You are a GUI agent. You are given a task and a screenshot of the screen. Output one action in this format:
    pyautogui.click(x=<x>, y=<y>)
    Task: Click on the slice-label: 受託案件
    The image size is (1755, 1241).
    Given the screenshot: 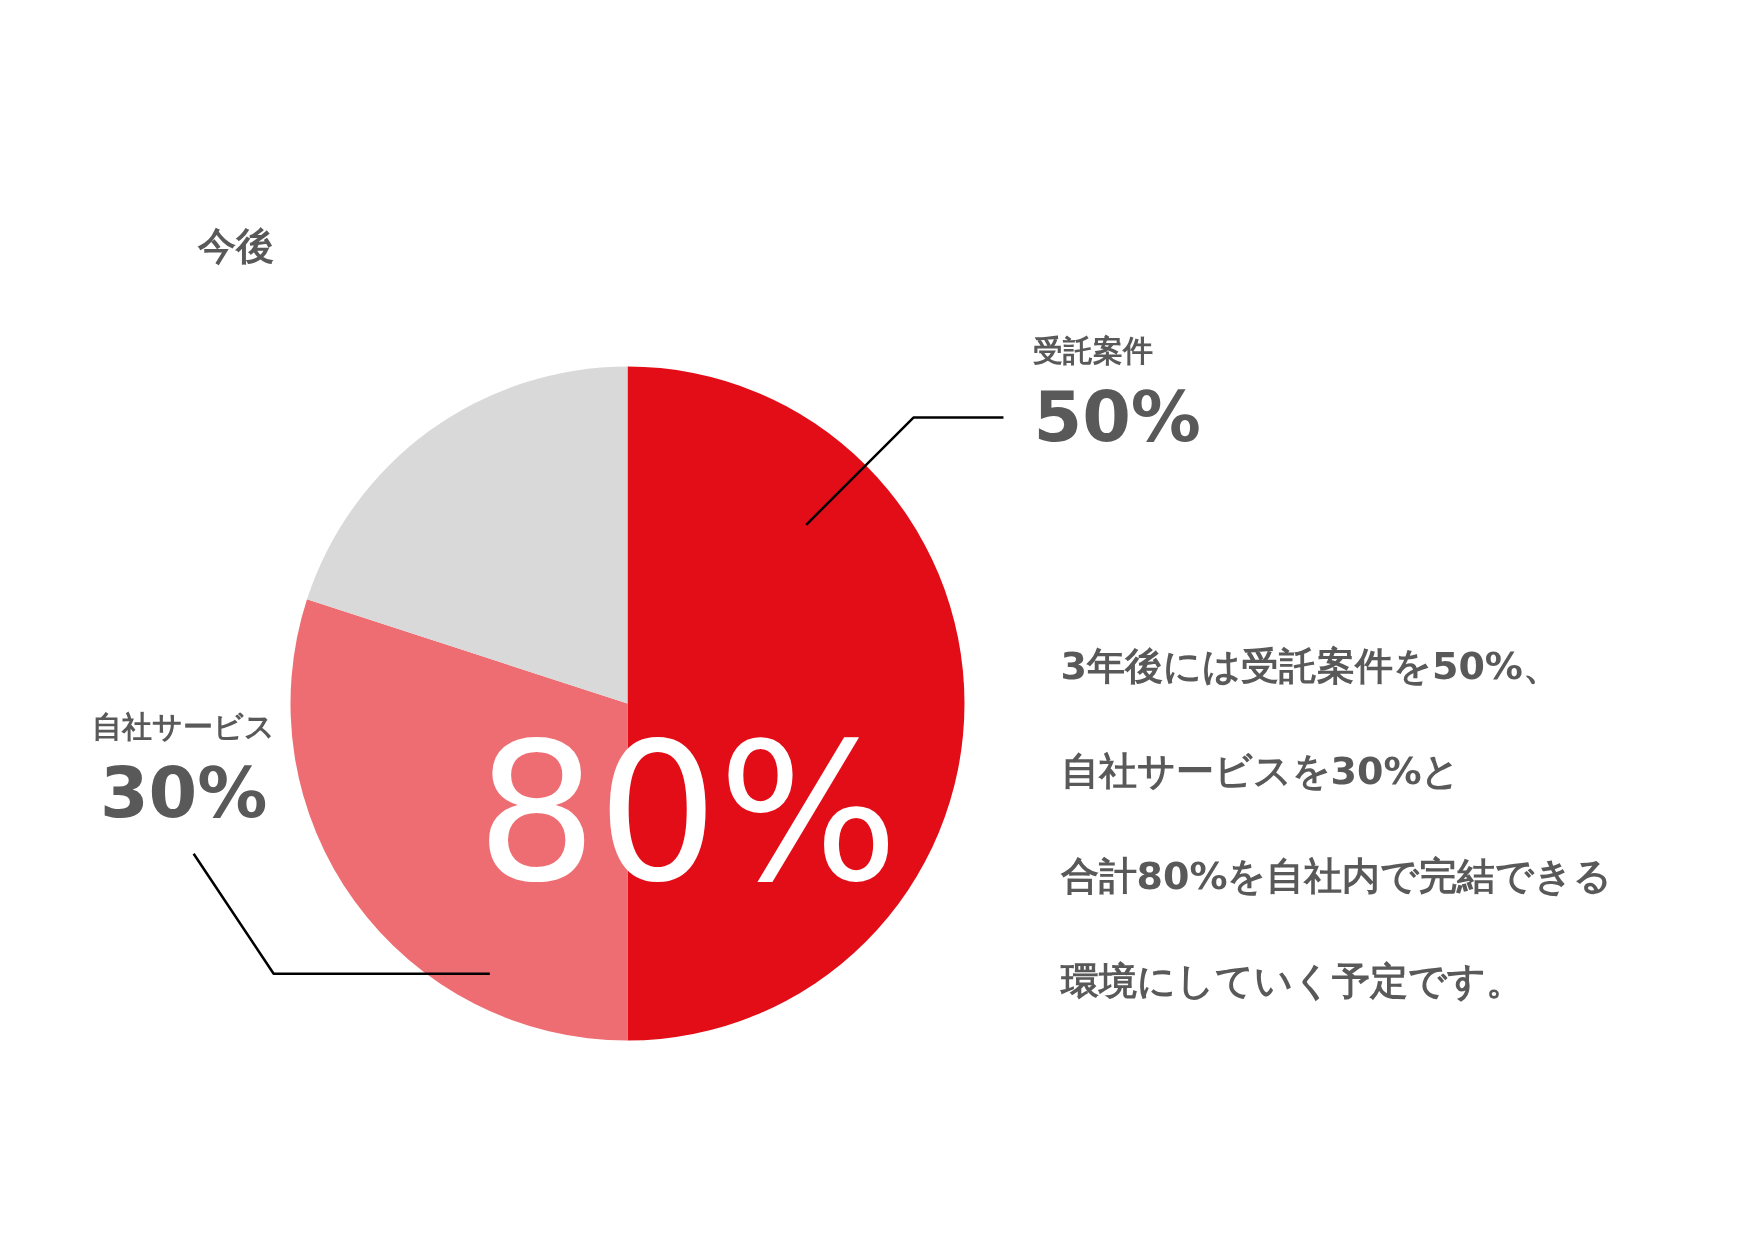 What is the action you would take?
    pyautogui.click(x=1093, y=350)
    